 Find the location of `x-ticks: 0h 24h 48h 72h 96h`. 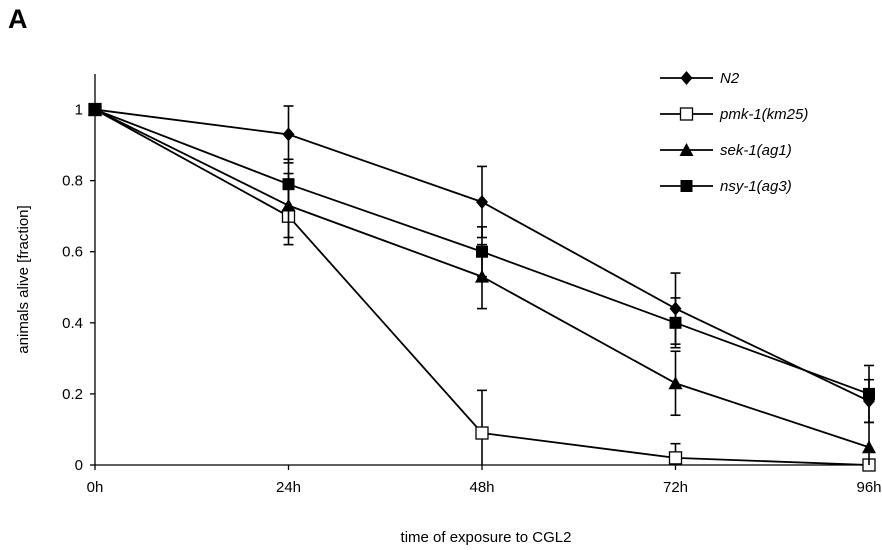

x-ticks: 0h 24h 48h 72h 96h is located at coordinates (484, 480).